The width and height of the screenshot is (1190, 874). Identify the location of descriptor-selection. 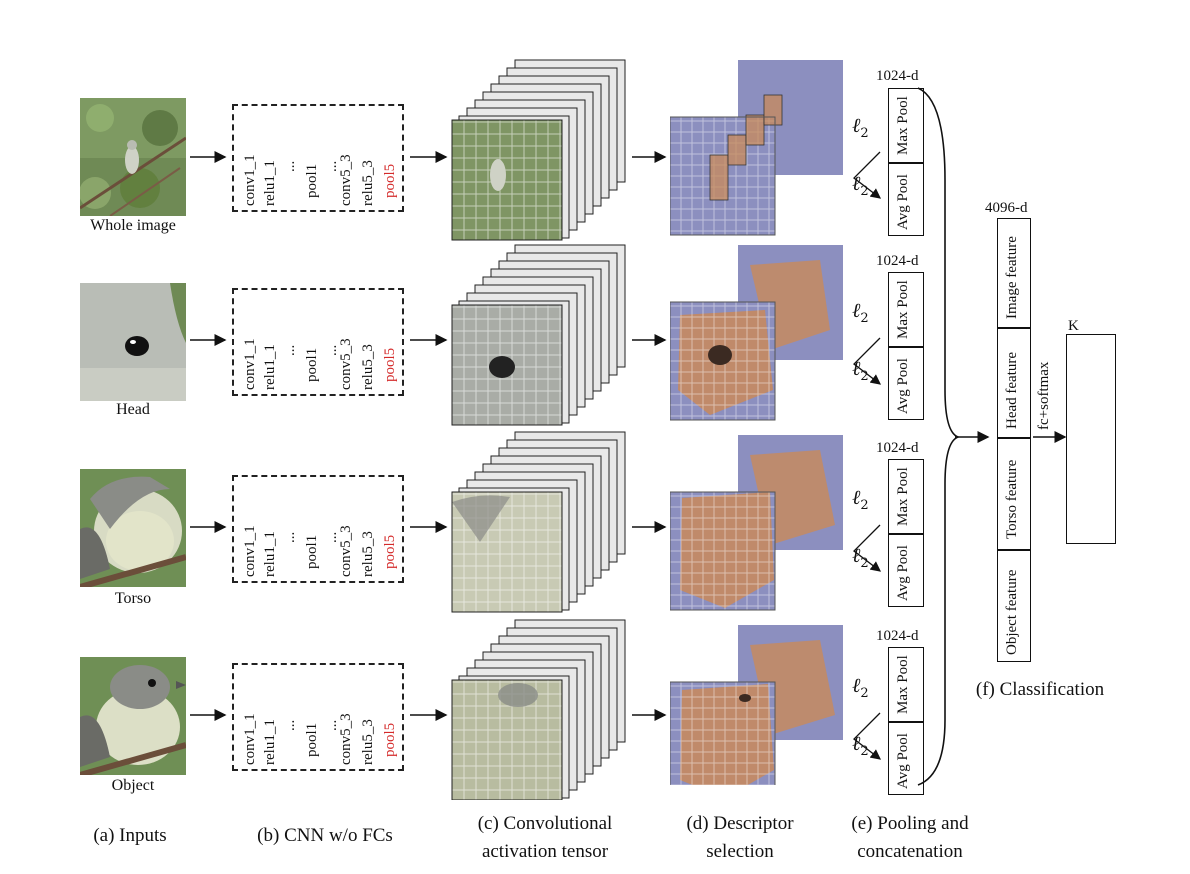
(756, 422).